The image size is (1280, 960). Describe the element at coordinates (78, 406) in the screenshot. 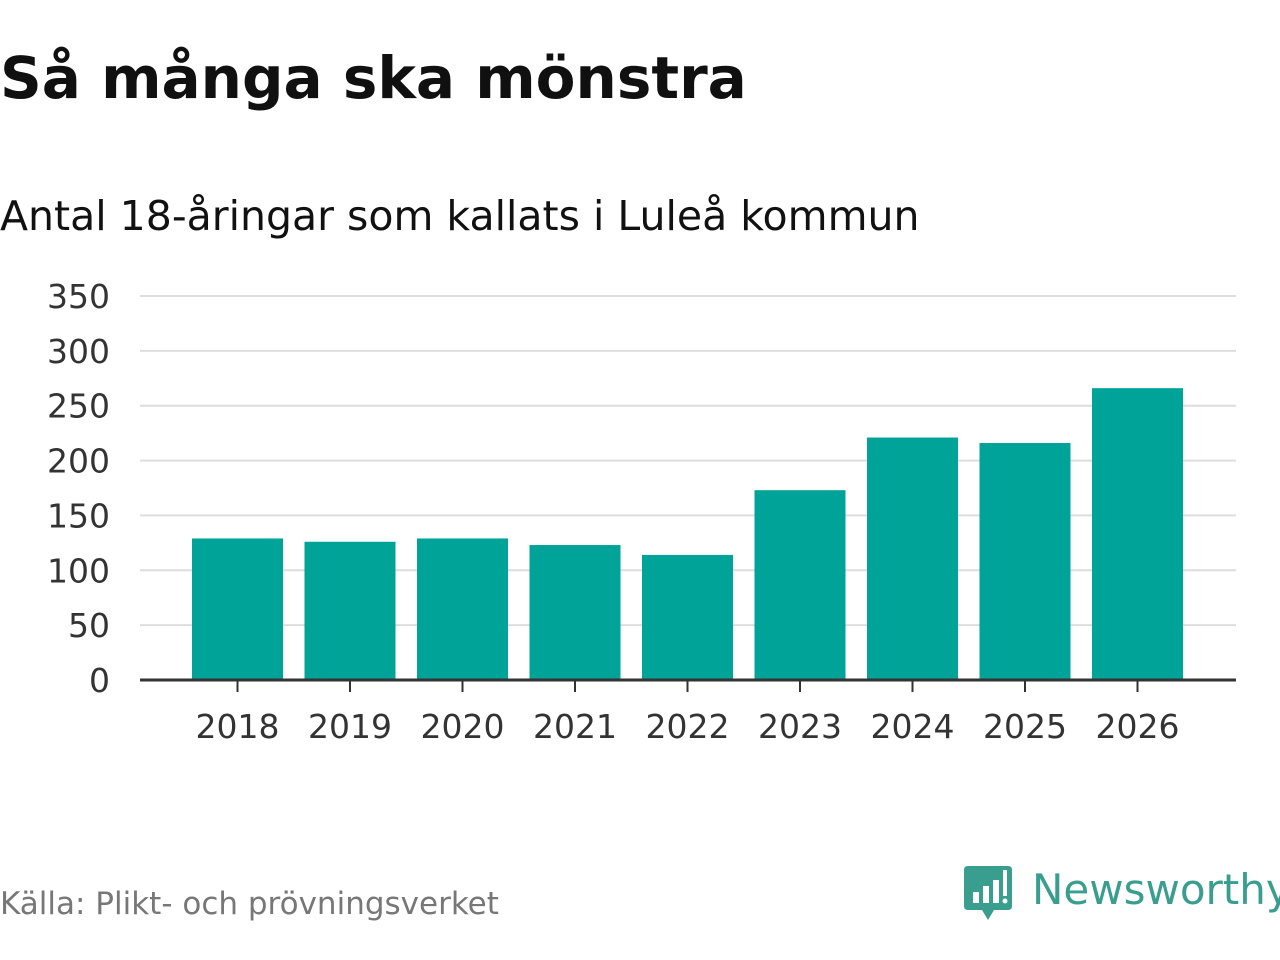

I see `y-tick-label: 250` at that location.